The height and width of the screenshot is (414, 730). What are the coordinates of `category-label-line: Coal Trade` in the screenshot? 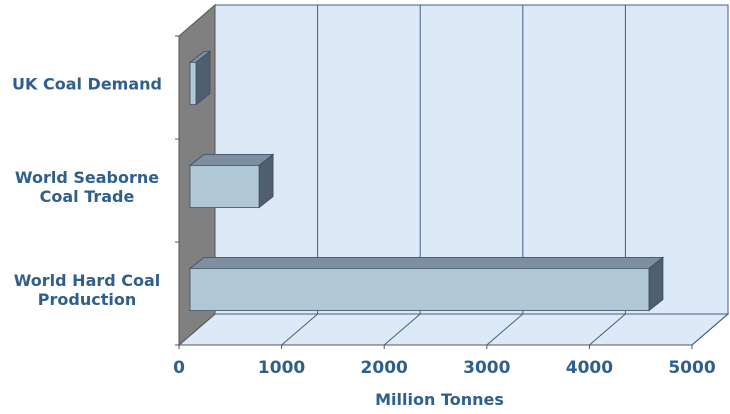 It's located at (87, 196).